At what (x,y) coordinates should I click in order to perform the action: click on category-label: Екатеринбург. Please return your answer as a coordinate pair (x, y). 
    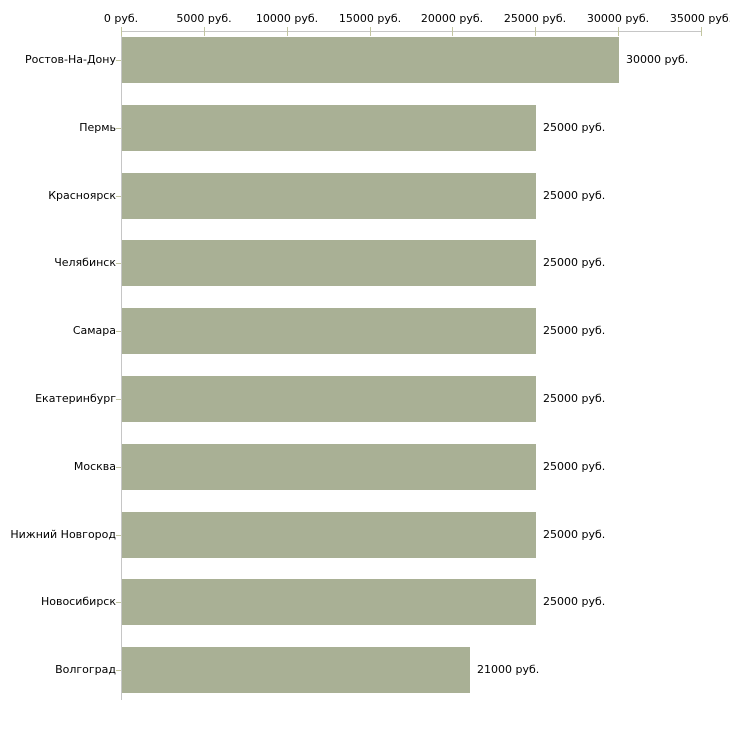
    Looking at the image, I should click on (75, 398).